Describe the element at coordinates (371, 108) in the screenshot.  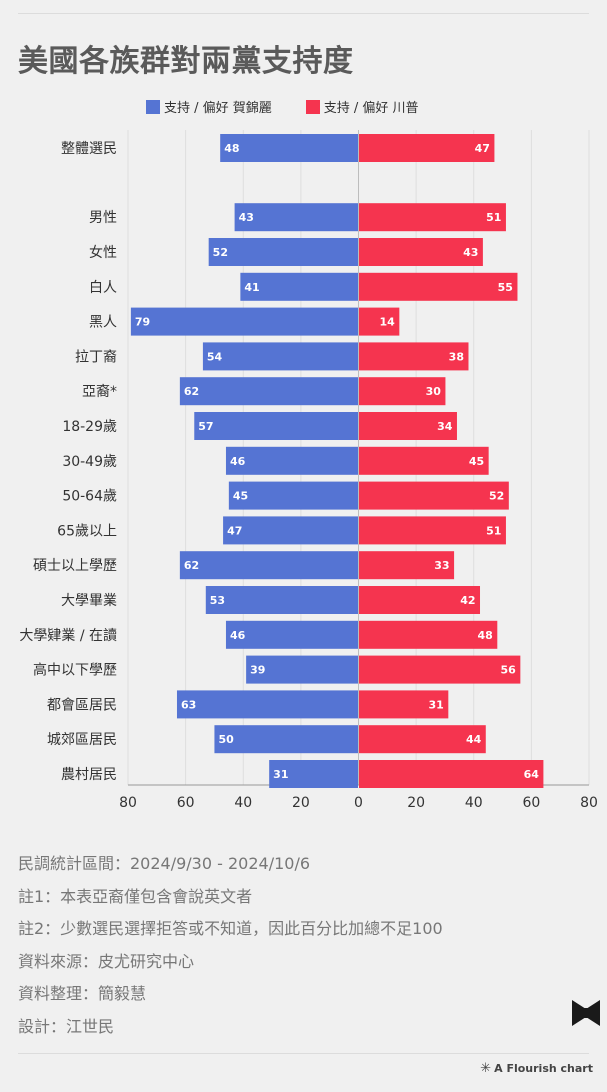
I see `legend-label-trump: 支持 / 偏好 川普` at that location.